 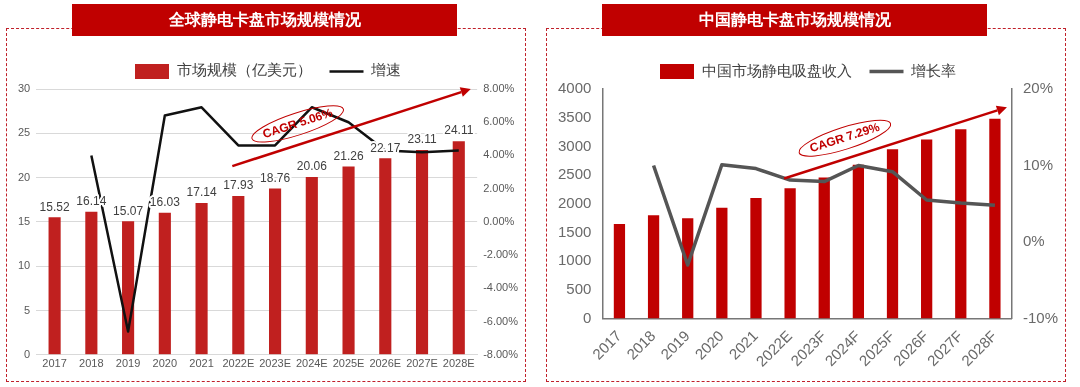 What do you see at coordinates (499, 220) in the screenshot?
I see `y2-tick-label: 0.00%` at bounding box center [499, 220].